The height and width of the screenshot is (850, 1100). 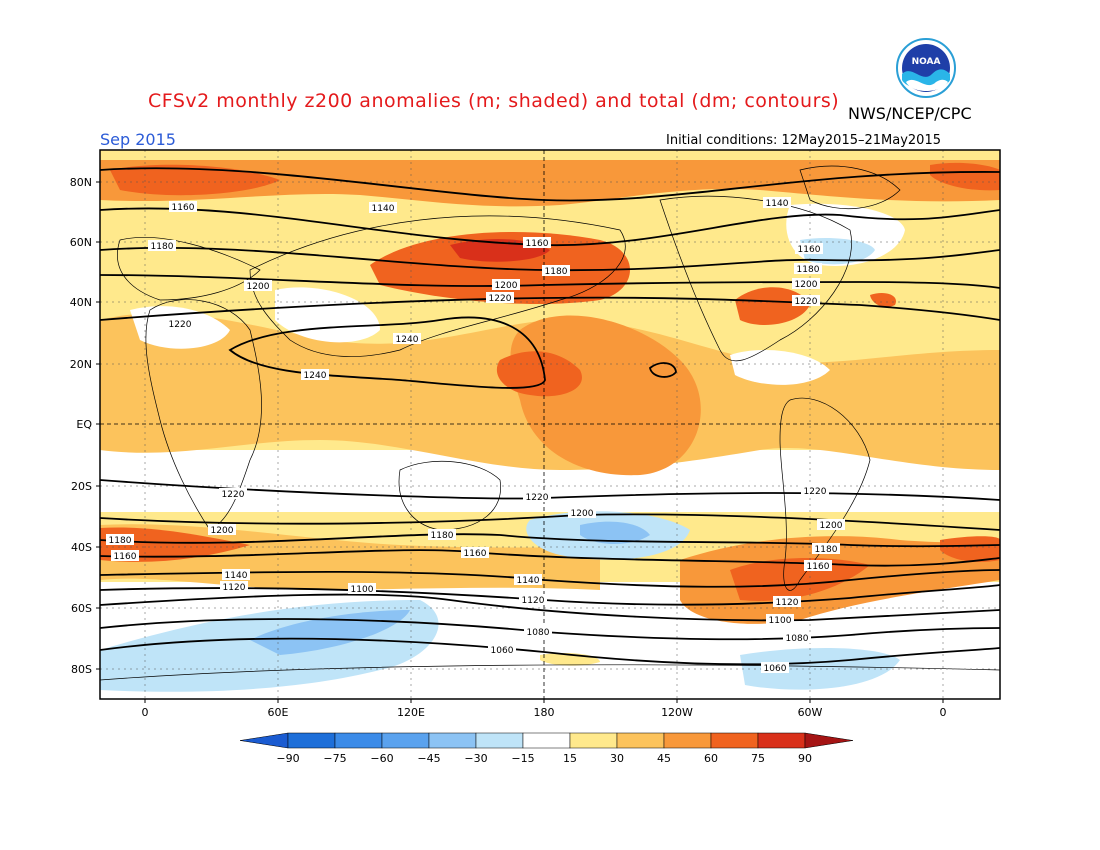 I want to click on antarctica-outline, so click(x=550, y=672).